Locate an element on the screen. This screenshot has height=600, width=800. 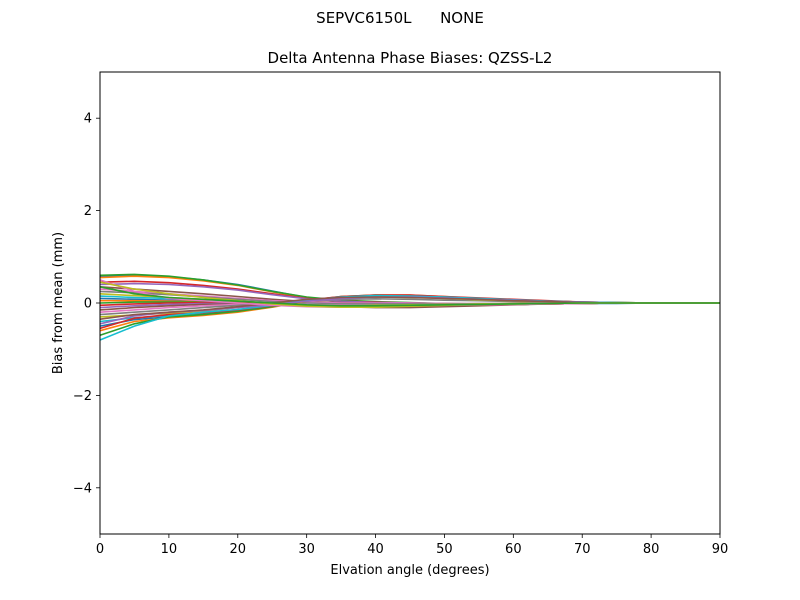
y-tick-label: 0 is located at coordinates (88, 304).